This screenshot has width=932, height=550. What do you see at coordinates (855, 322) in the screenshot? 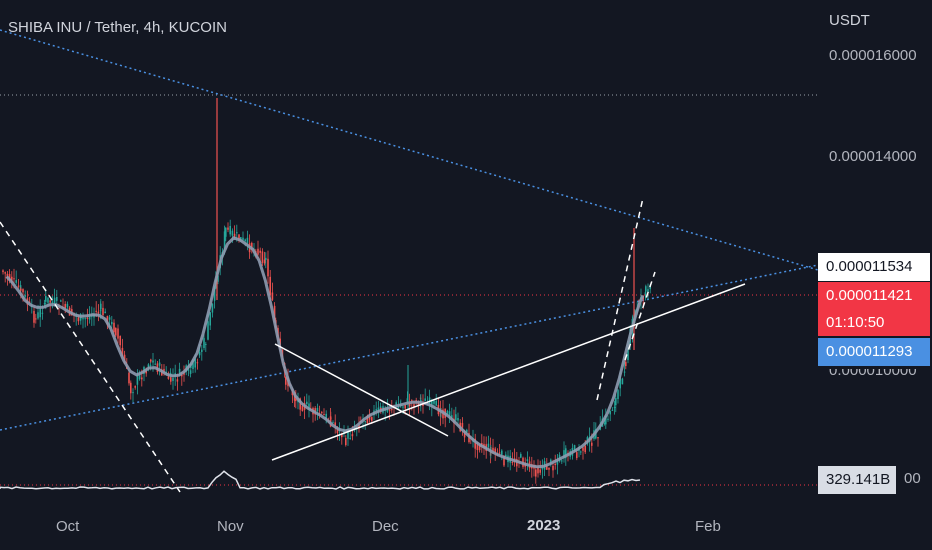
I see `bar-countdown: 01:10:50` at bounding box center [855, 322].